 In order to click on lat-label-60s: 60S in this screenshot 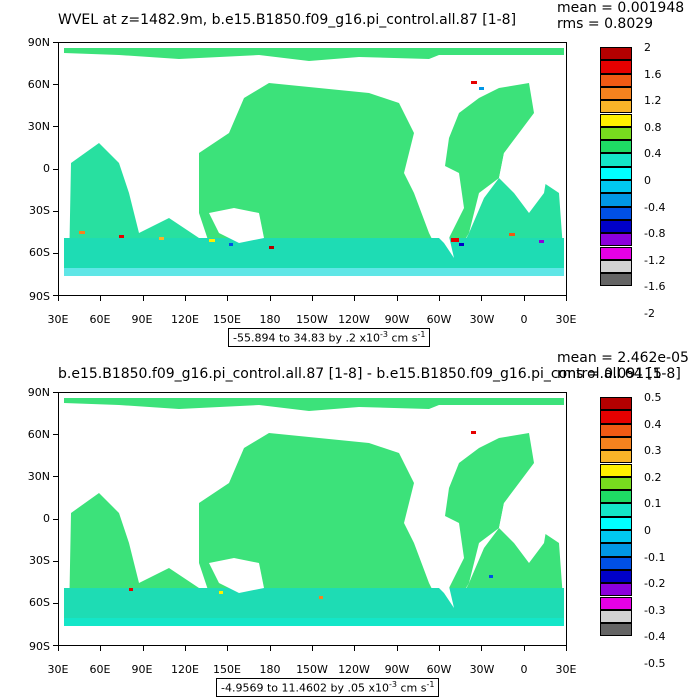, I will do `click(39, 602)`.